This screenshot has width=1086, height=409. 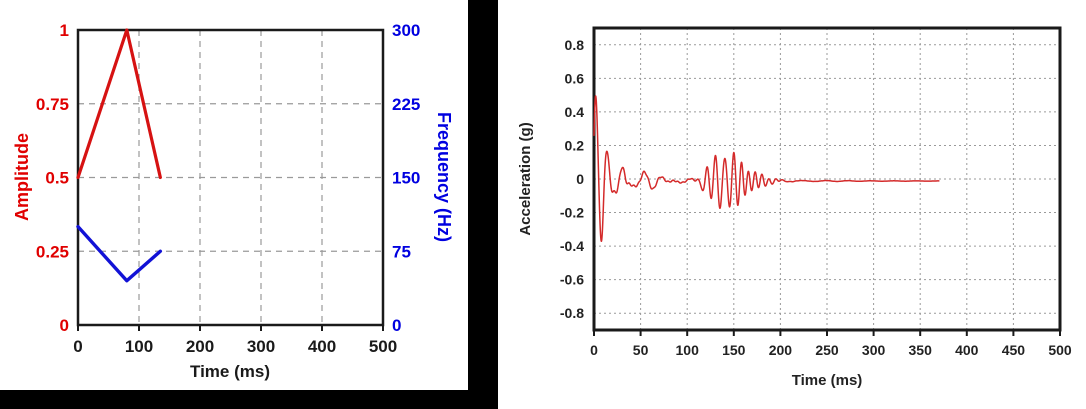 I want to click on y2-tick-label: 150, so click(x=406, y=178).